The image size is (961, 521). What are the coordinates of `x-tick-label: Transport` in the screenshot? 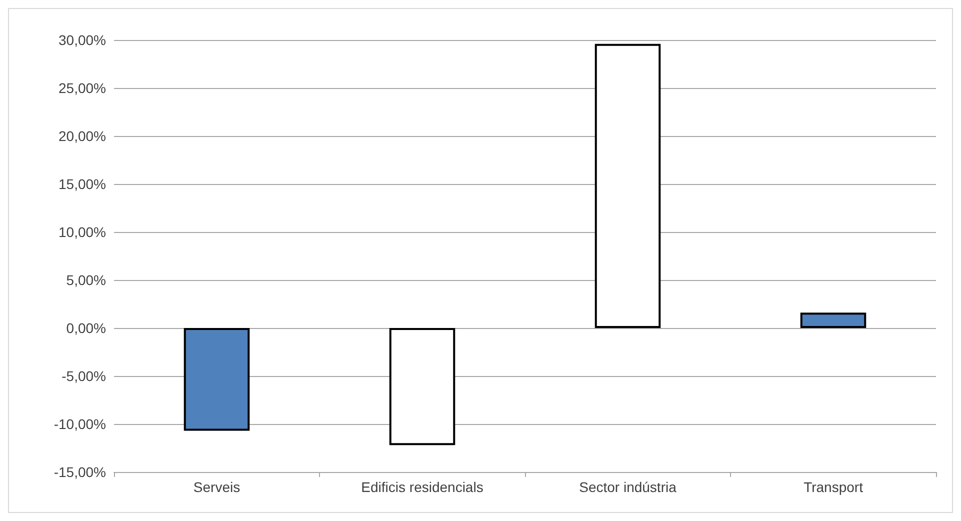 It's located at (834, 487).